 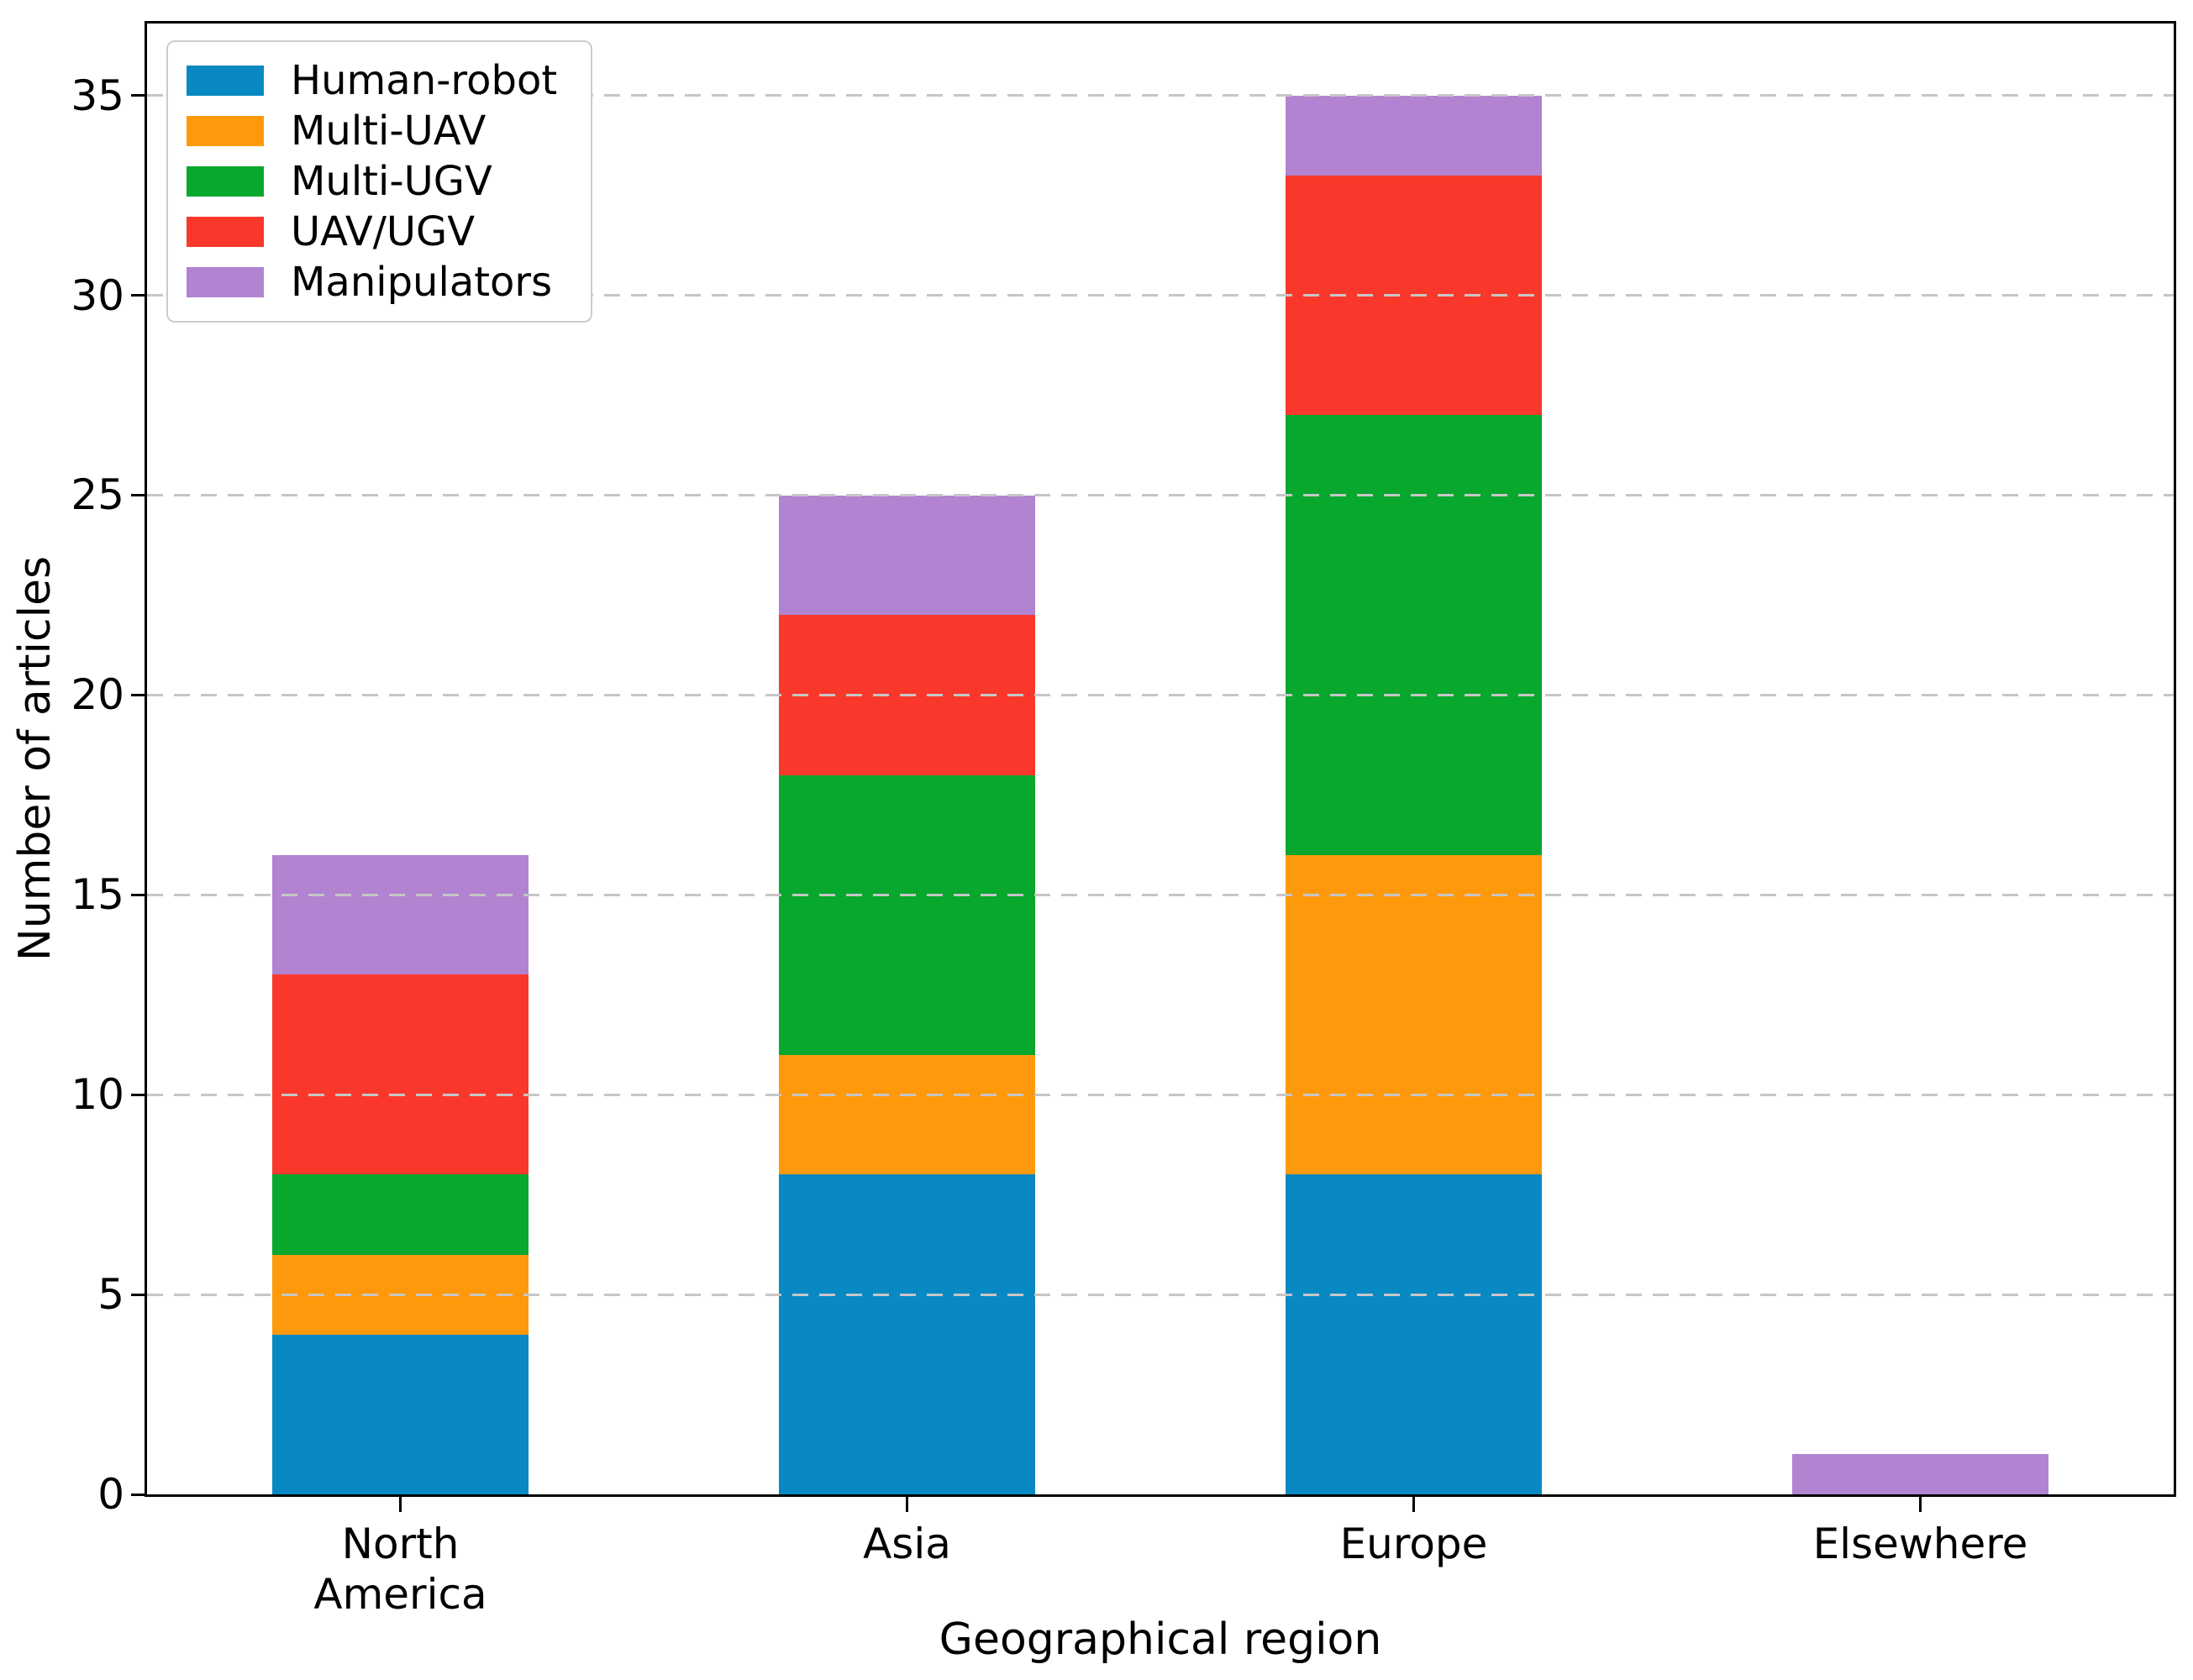 What do you see at coordinates (388, 131) in the screenshot?
I see `legend-label: Multi-UAV` at bounding box center [388, 131].